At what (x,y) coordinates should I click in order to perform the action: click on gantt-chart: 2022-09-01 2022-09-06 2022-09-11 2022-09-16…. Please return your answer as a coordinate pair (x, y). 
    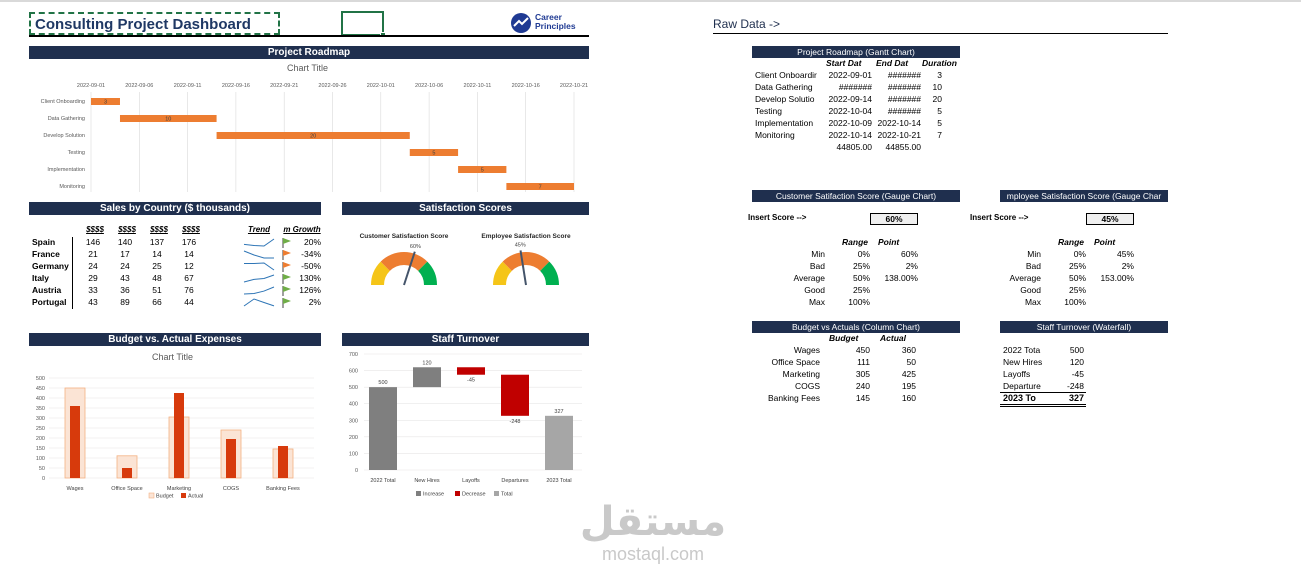
    Looking at the image, I should click on (309, 135).